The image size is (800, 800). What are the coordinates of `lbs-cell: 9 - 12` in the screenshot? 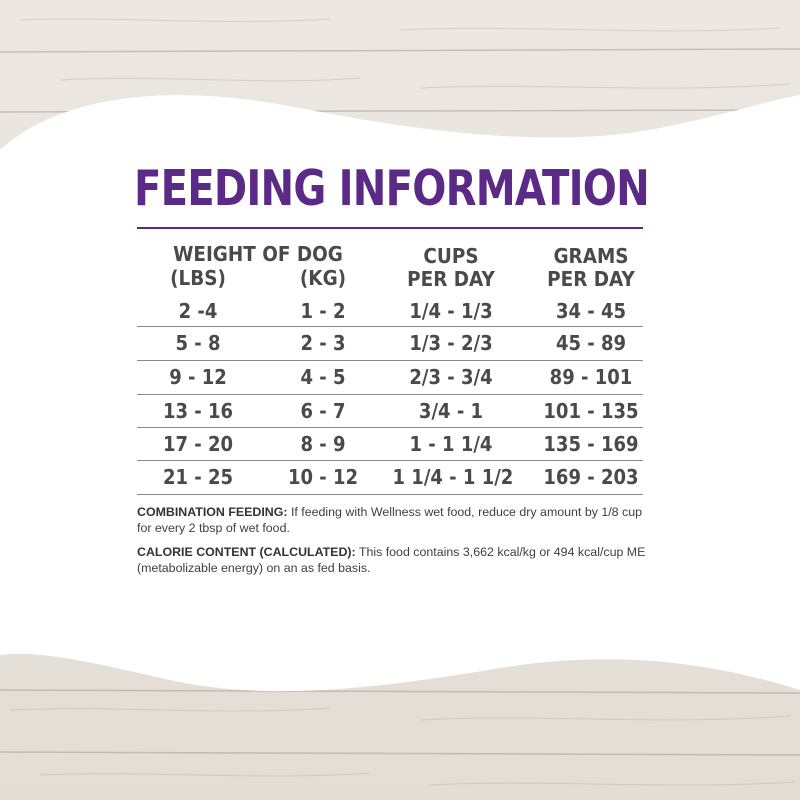 It's located at (198, 377).